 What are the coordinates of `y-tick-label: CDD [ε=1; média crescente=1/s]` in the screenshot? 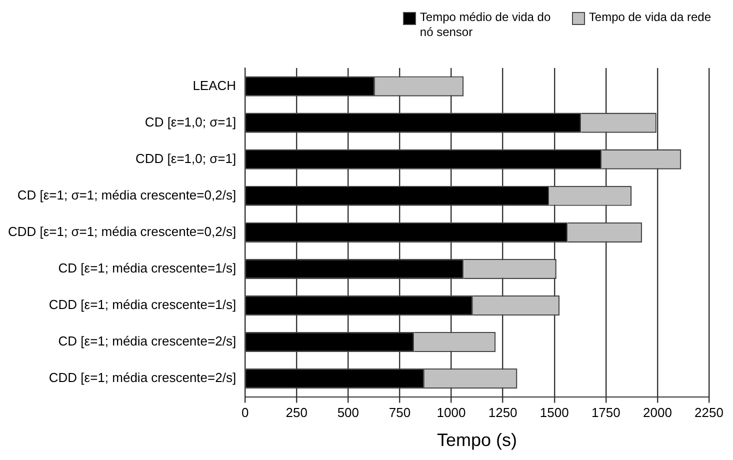 It's located at (142, 304).